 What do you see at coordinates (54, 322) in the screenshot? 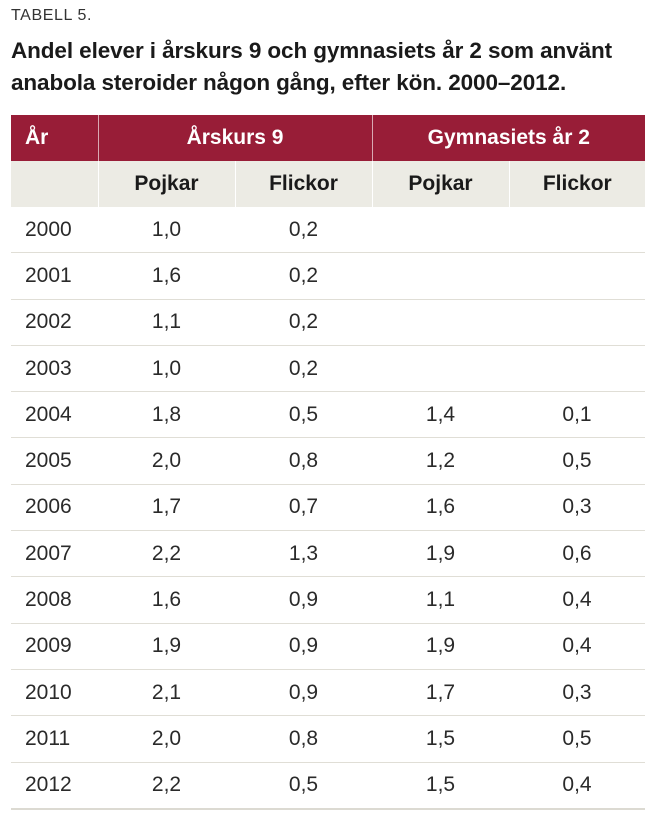
I see `year-cell: 2002` at bounding box center [54, 322].